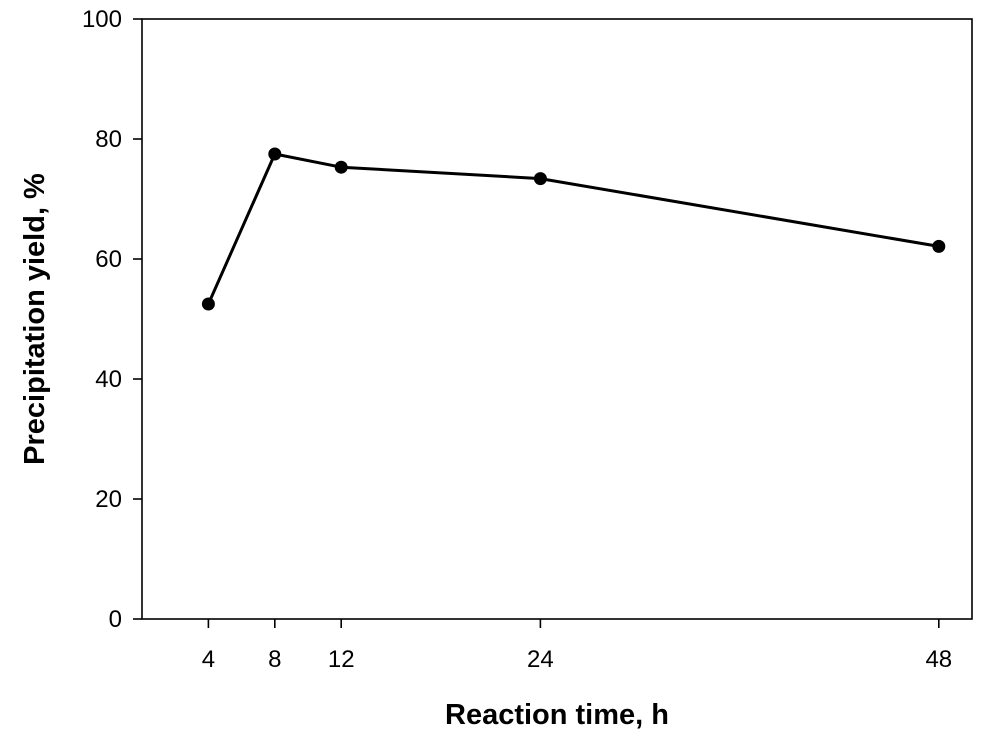 This screenshot has height=747, width=998. What do you see at coordinates (108, 379) in the screenshot?
I see `y-tick-label: 40` at bounding box center [108, 379].